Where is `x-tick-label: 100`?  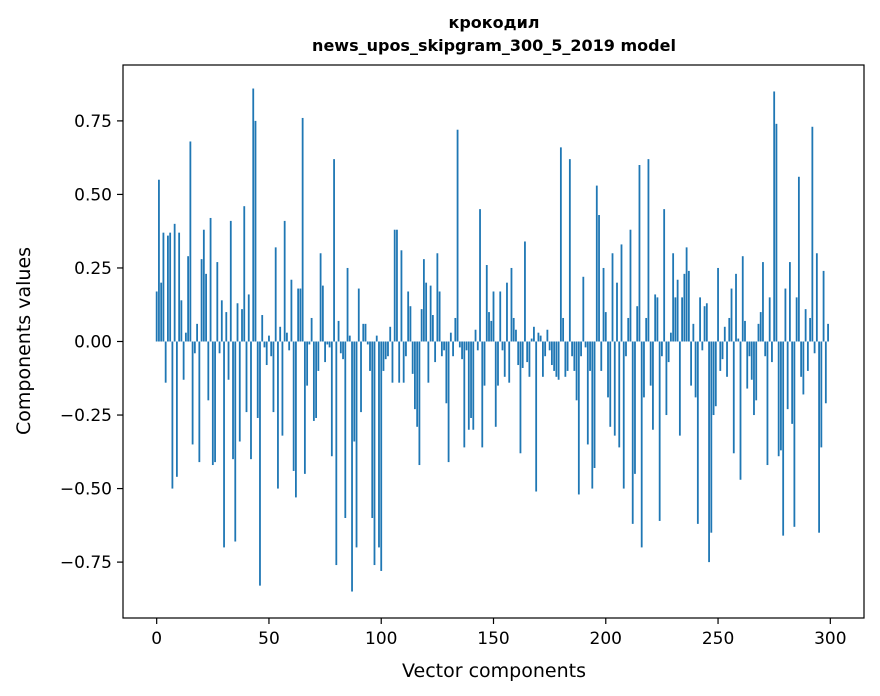
x-tick-label: 100 is located at coordinates (381, 639).